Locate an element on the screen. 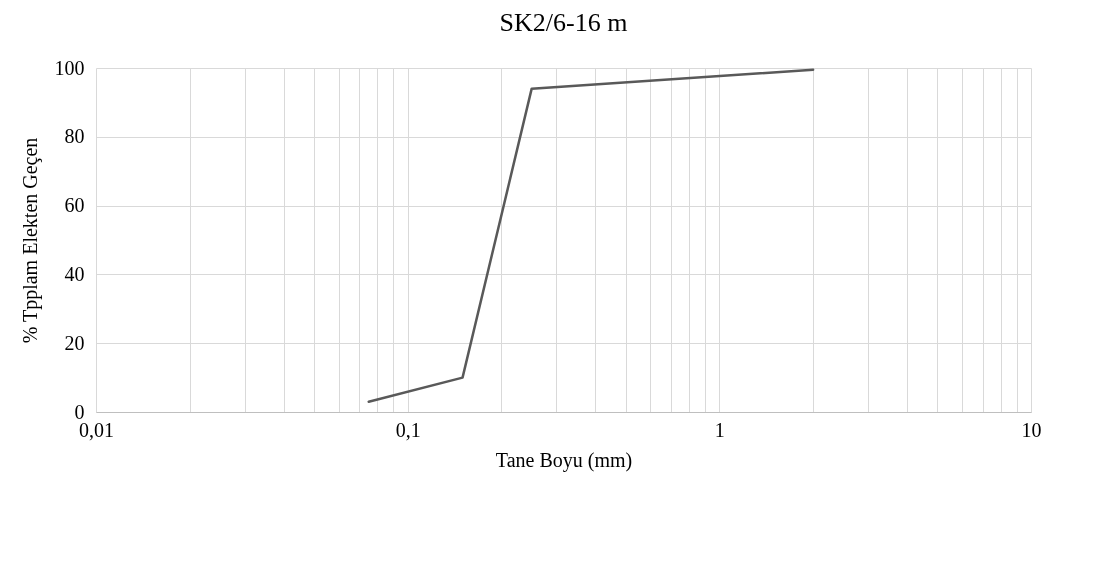  y-axis-title: % Tpplam Elekten Geçen is located at coordinates (30, 240).